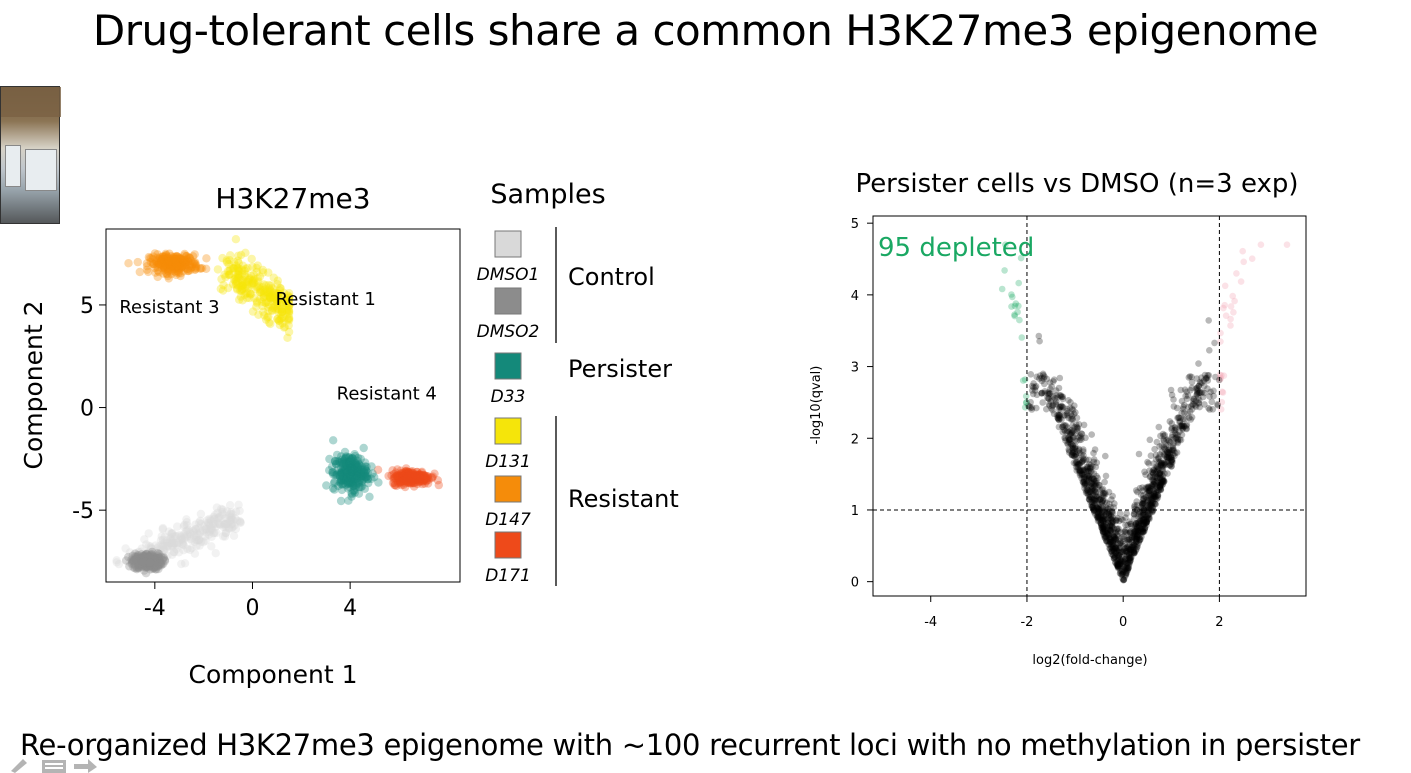 The height and width of the screenshot is (773, 1411). I want to click on volcano-annotation-depleted: 95 depleted, so click(956, 248).